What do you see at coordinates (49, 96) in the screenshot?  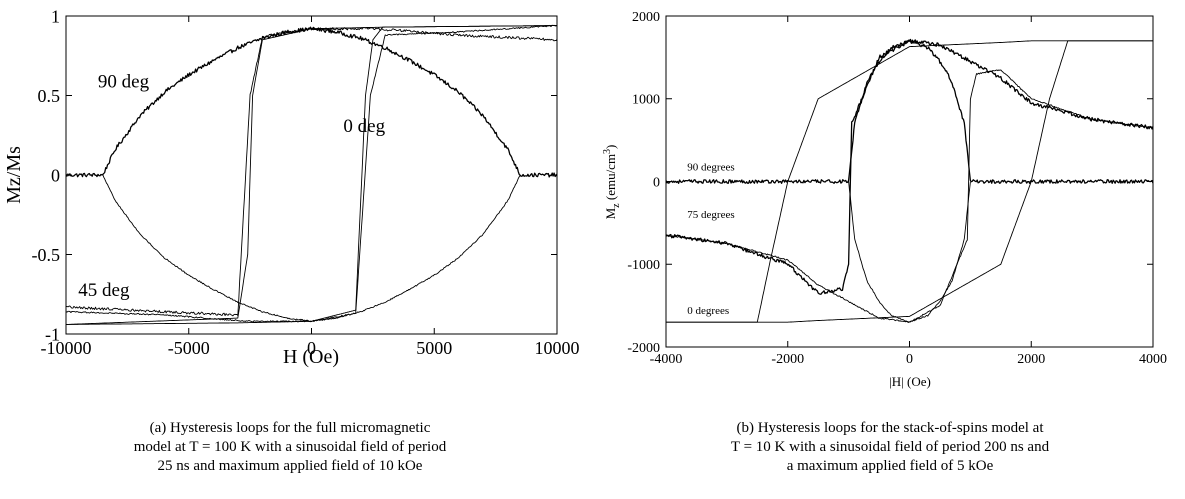 I see `chart-a-y-tick-label: 0.5` at bounding box center [49, 96].